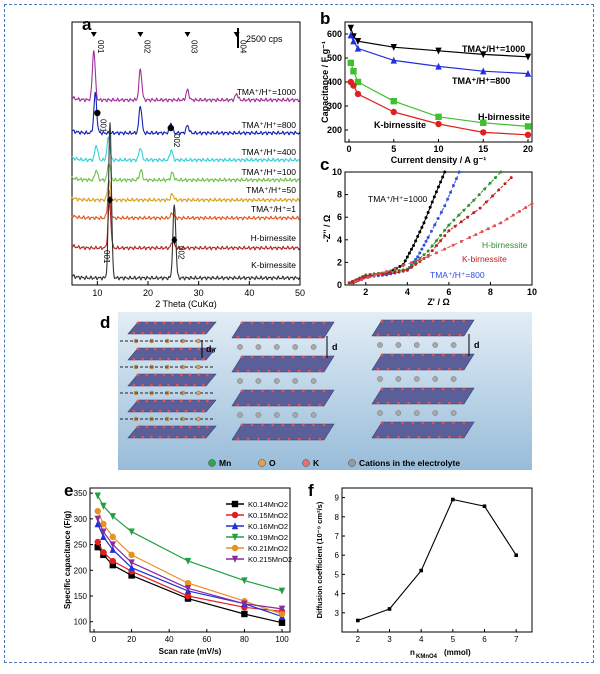 The image size is (600, 674). I want to click on peak-marker-diamond, so click(174, 240).